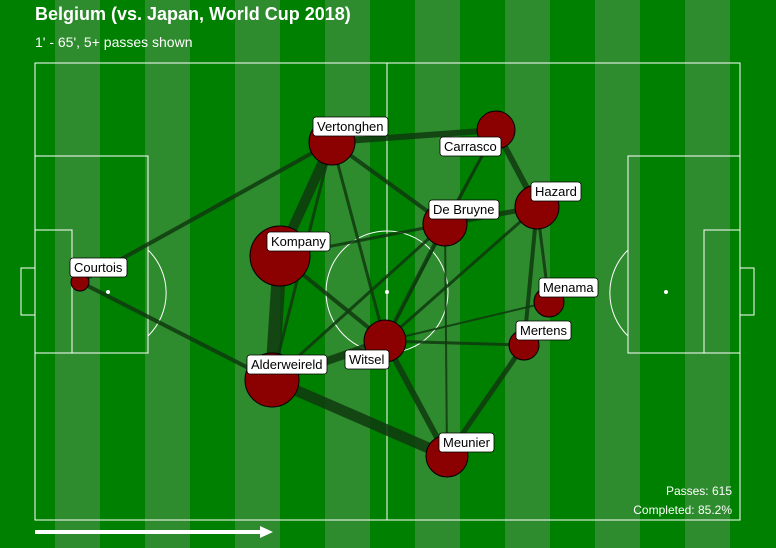  I want to click on player-label-kompany: Kompany, so click(298, 241).